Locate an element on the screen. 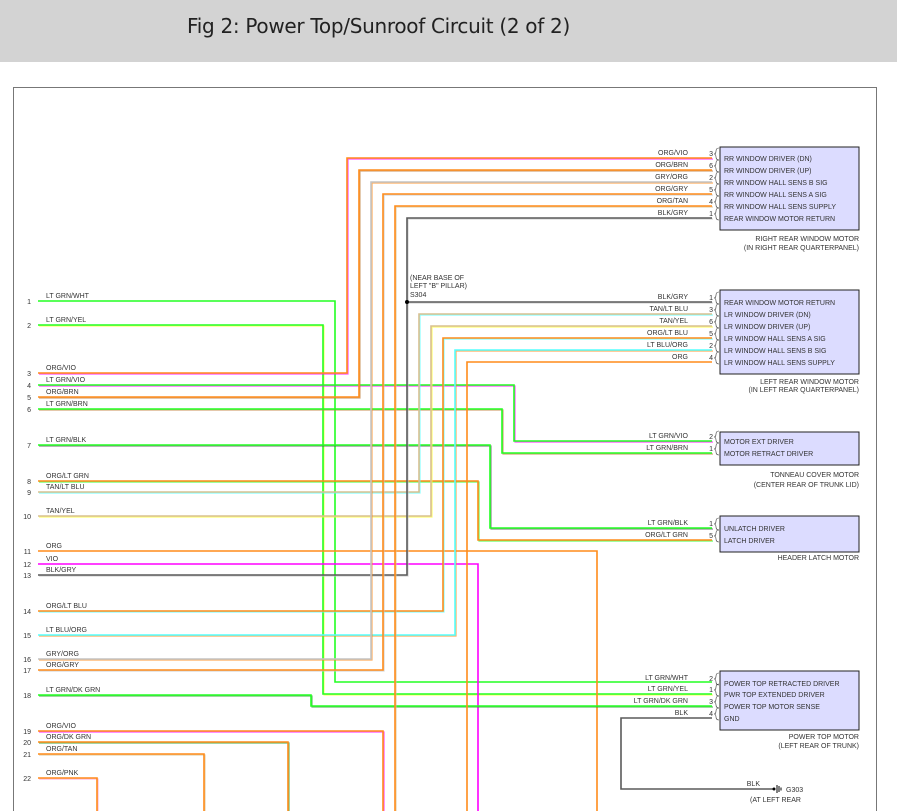 This screenshot has height=811, width=897. component-name: POWER TOP MOTOR is located at coordinates (824, 737).